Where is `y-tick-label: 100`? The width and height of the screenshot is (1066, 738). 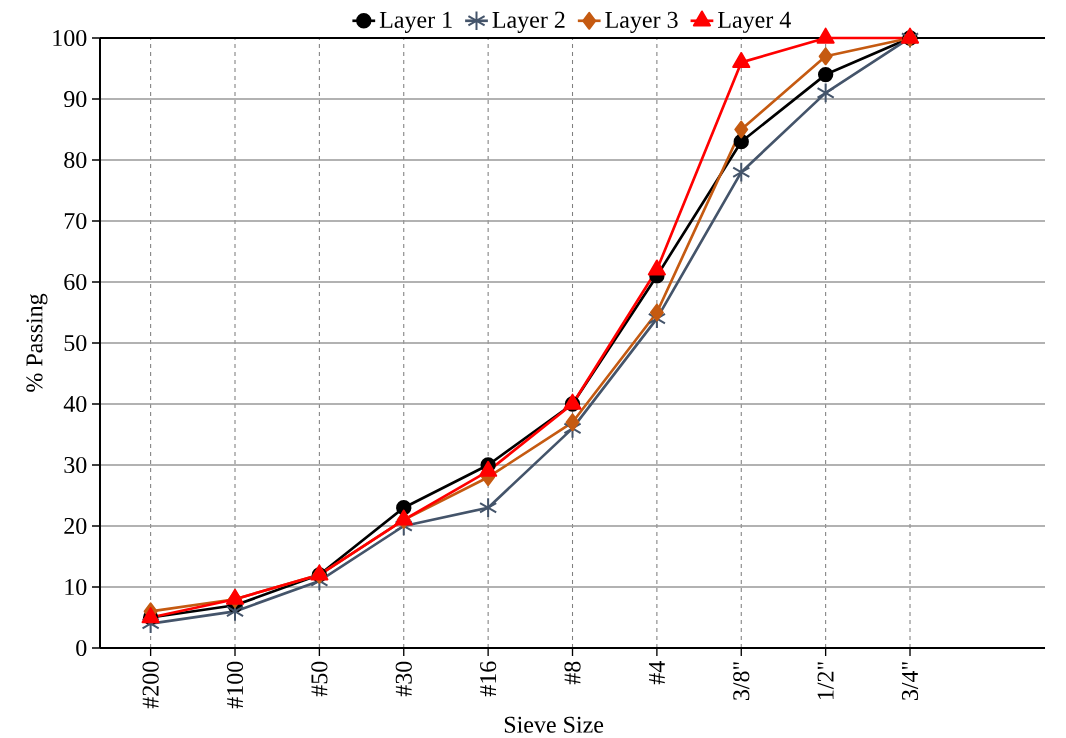
y-tick-label: 100 is located at coordinates (70, 38).